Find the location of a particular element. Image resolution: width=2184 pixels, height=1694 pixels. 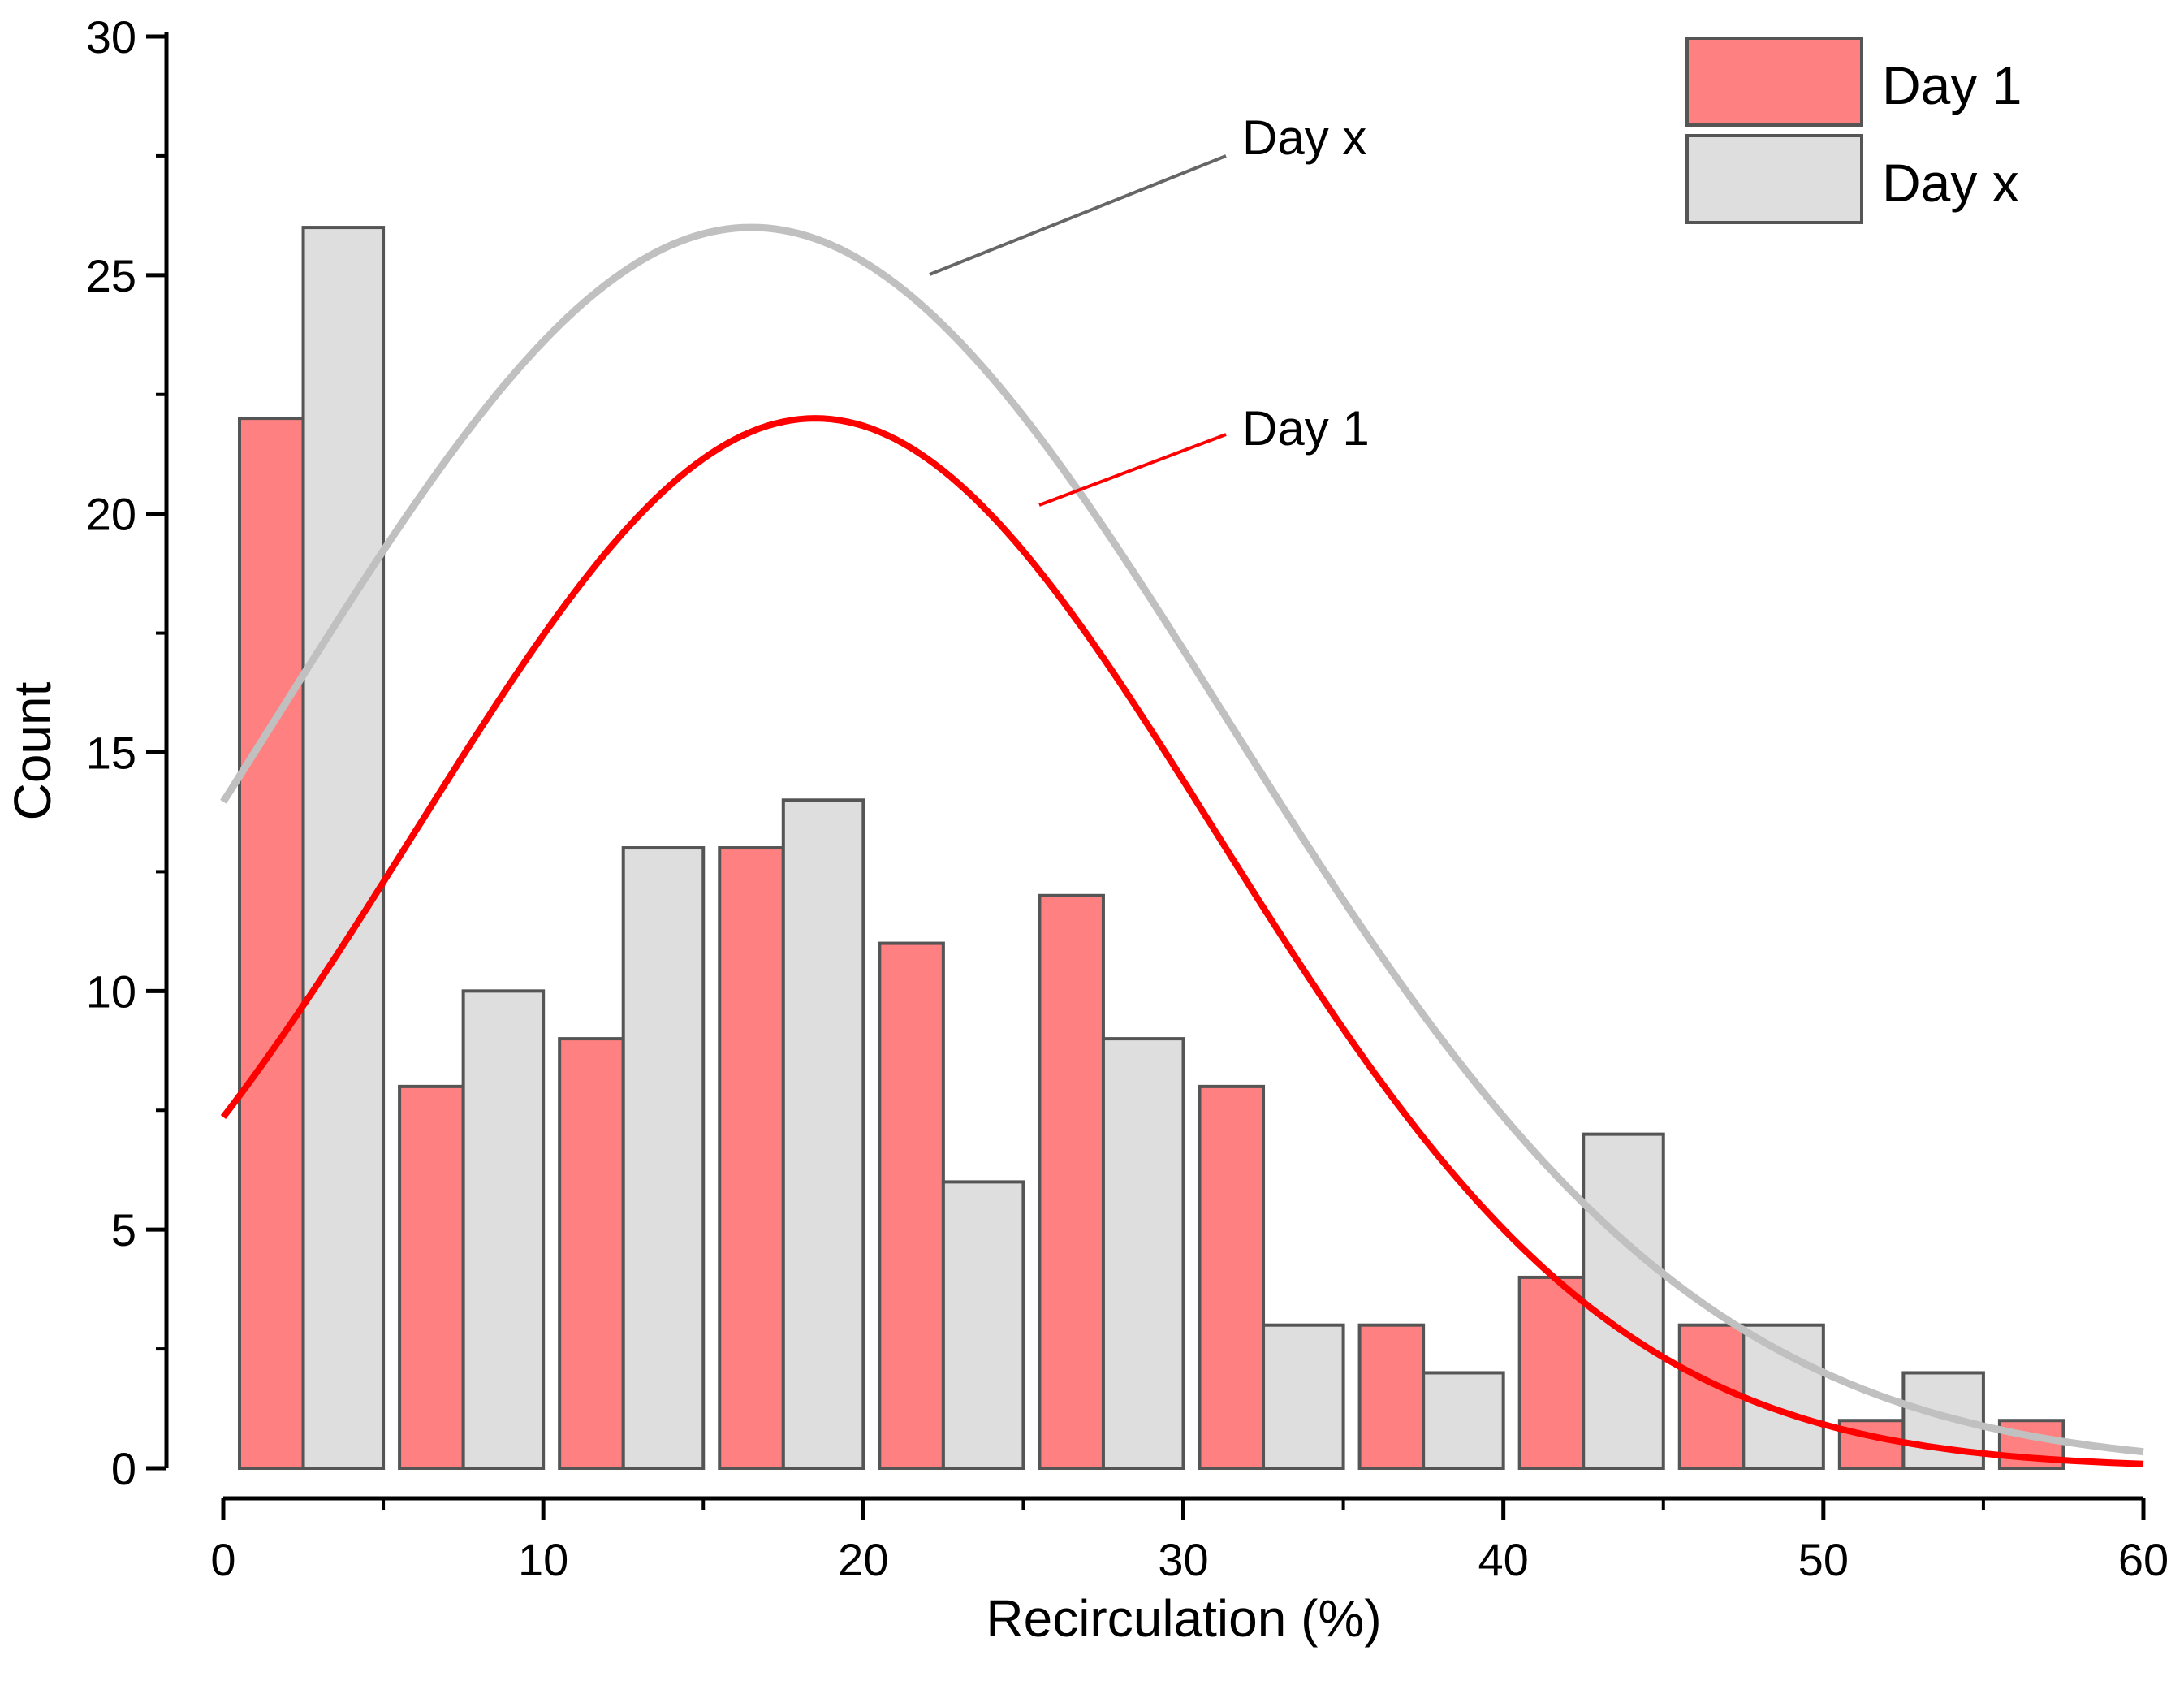

y-tick-label: 0 is located at coordinates (123, 1468).